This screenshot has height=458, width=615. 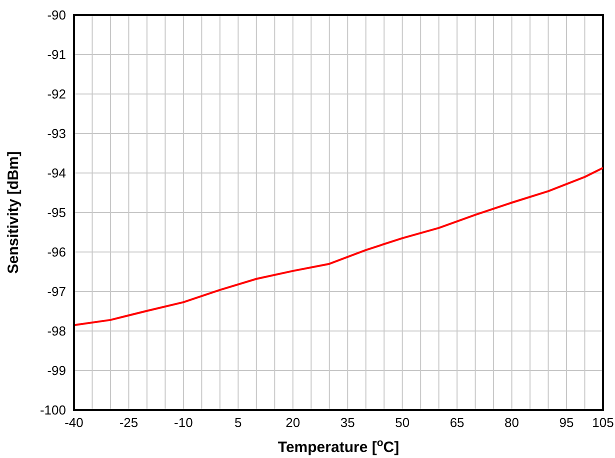 What do you see at coordinates (56, 370) in the screenshot?
I see `y-tick-label: -99` at bounding box center [56, 370].